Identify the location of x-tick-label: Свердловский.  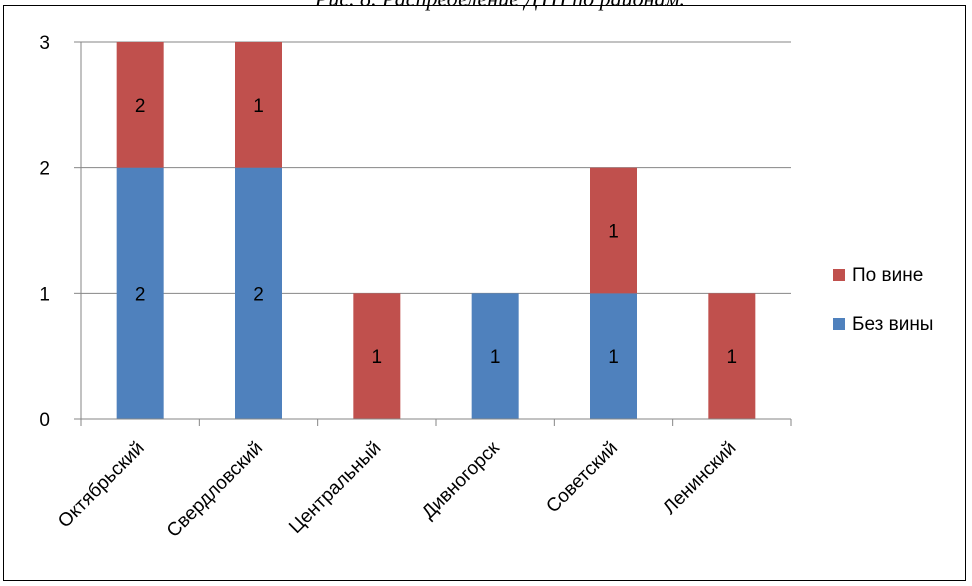
(215, 490).